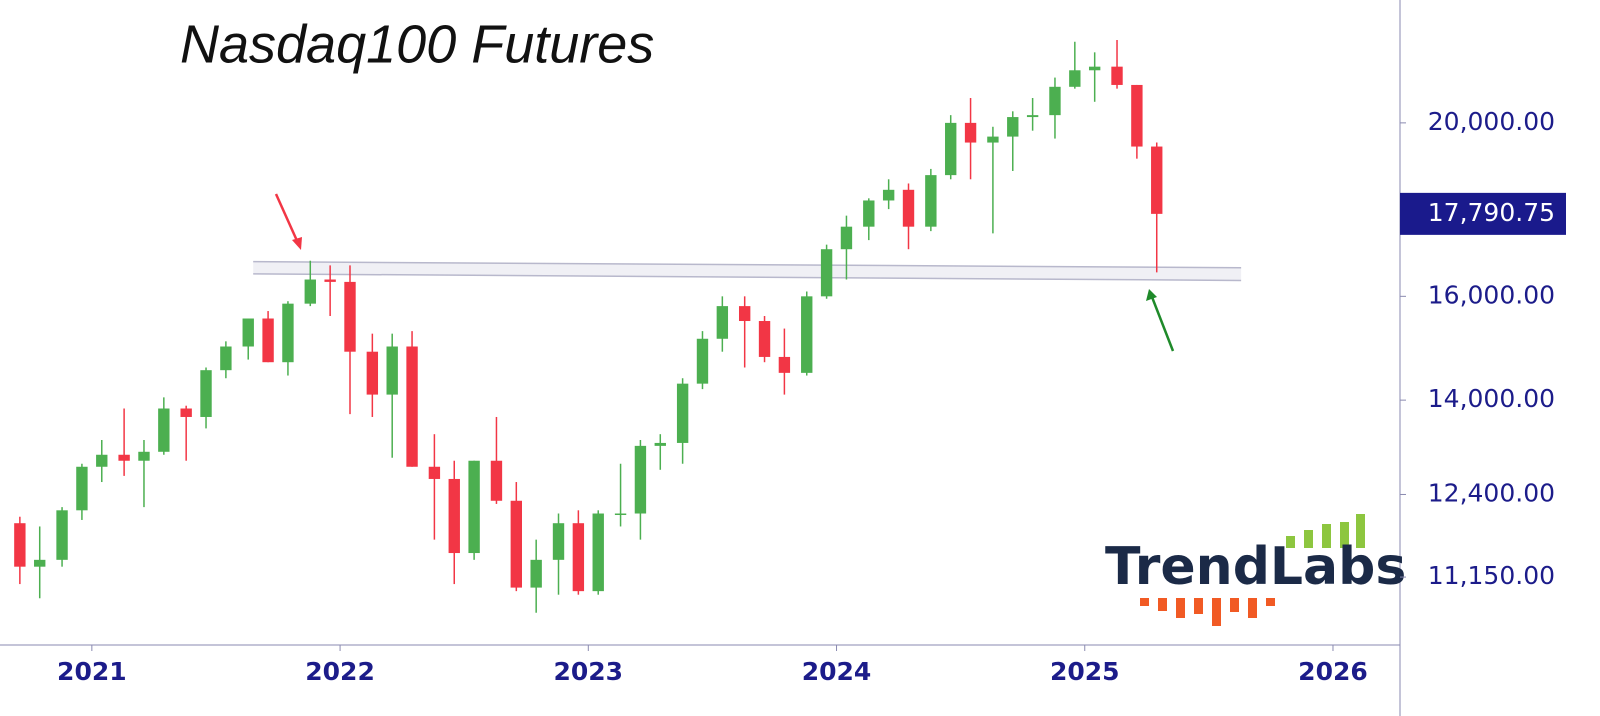  Describe the element at coordinates (1491, 492) in the screenshot. I see `y-tick-label: 12,400.00` at that location.